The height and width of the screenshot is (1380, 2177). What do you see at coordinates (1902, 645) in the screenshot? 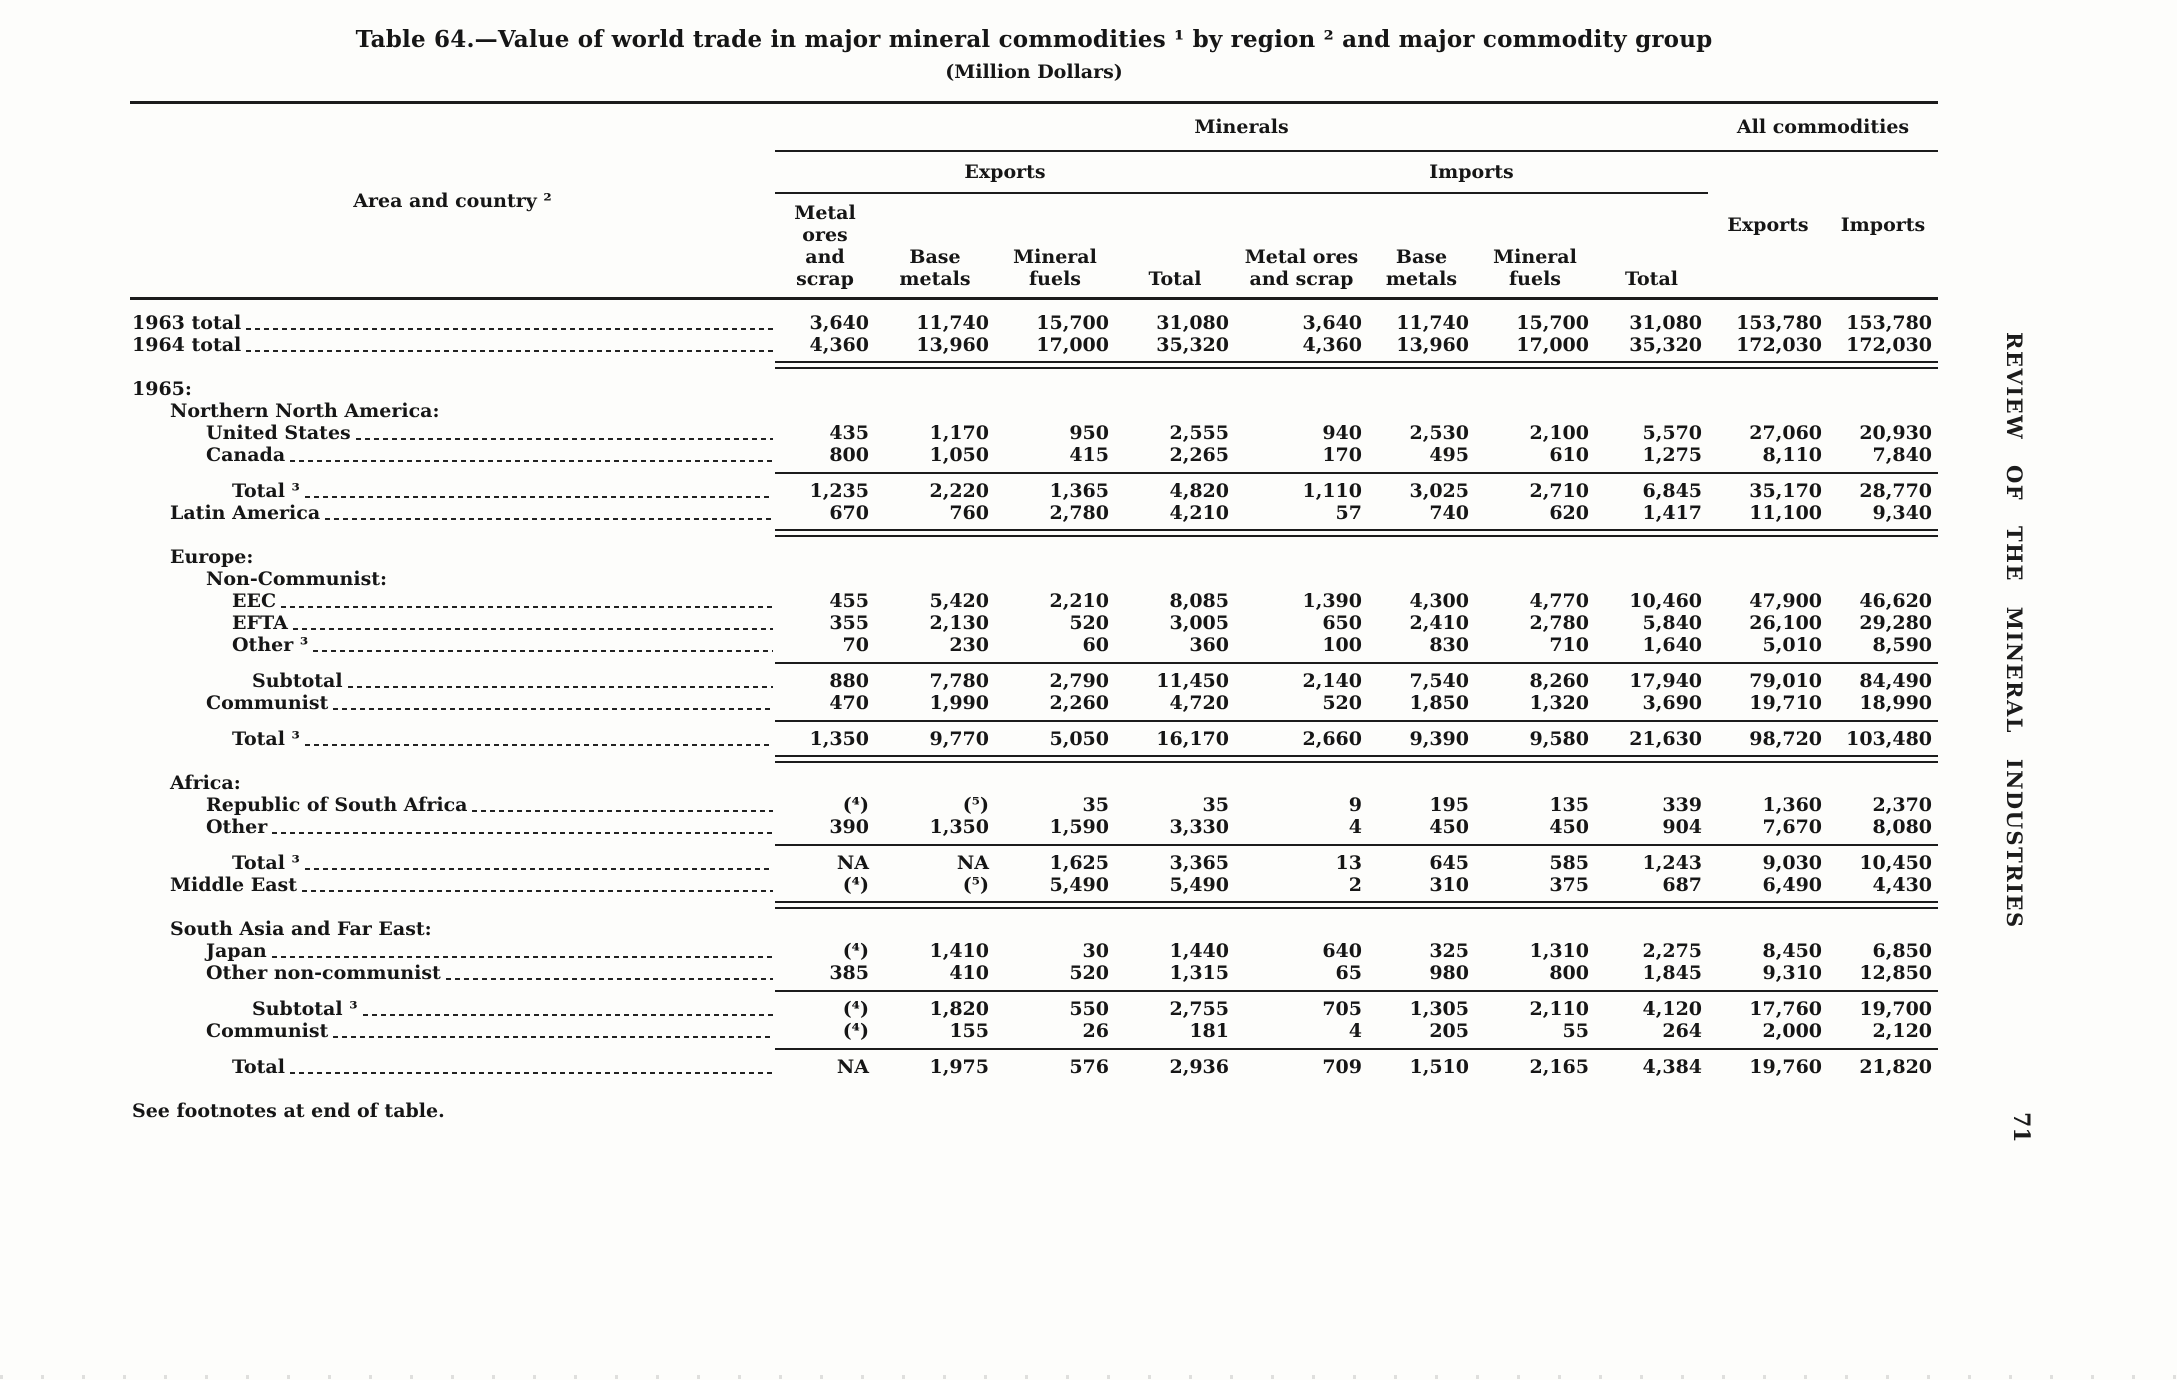
I see `value-cell: 8,590` at bounding box center [1902, 645].